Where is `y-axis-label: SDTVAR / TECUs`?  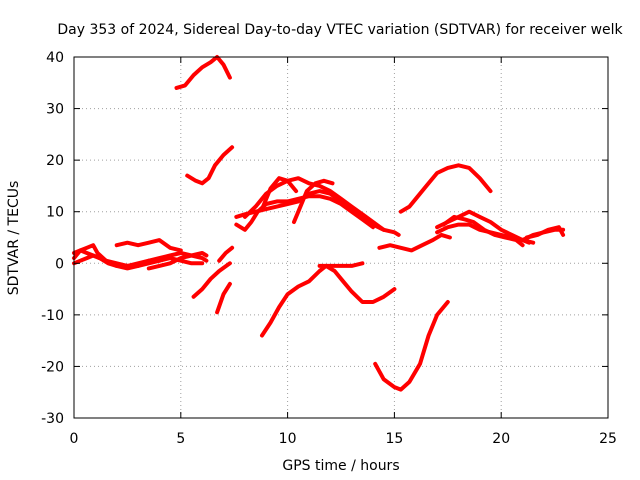
y-axis-label: SDTVAR / TECUs is located at coordinates (14, 238).